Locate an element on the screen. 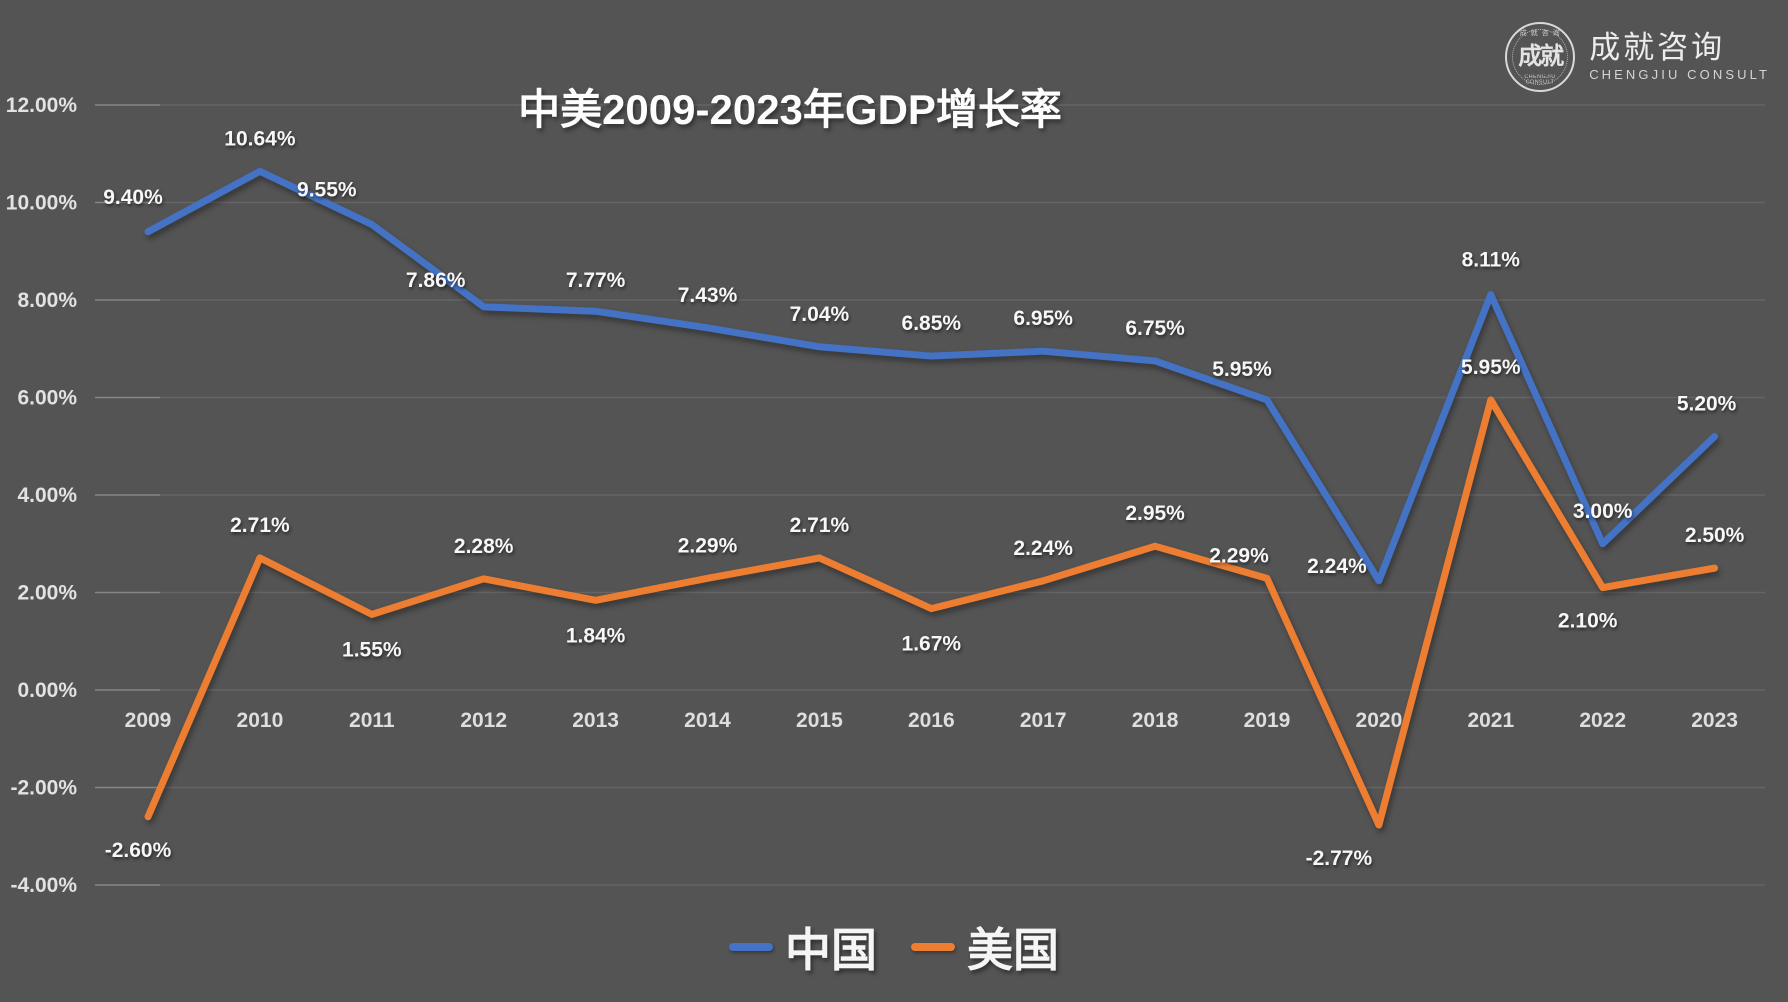 This screenshot has height=1002, width=1788. x-axis-tick-label: 2017 is located at coordinates (1043, 720).